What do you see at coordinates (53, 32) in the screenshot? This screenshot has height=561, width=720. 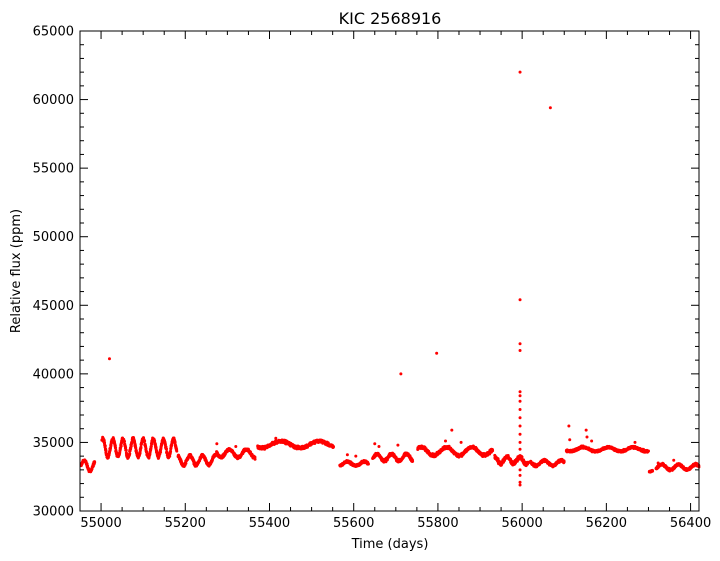 I see `y-tick-label: 65000` at bounding box center [53, 32].